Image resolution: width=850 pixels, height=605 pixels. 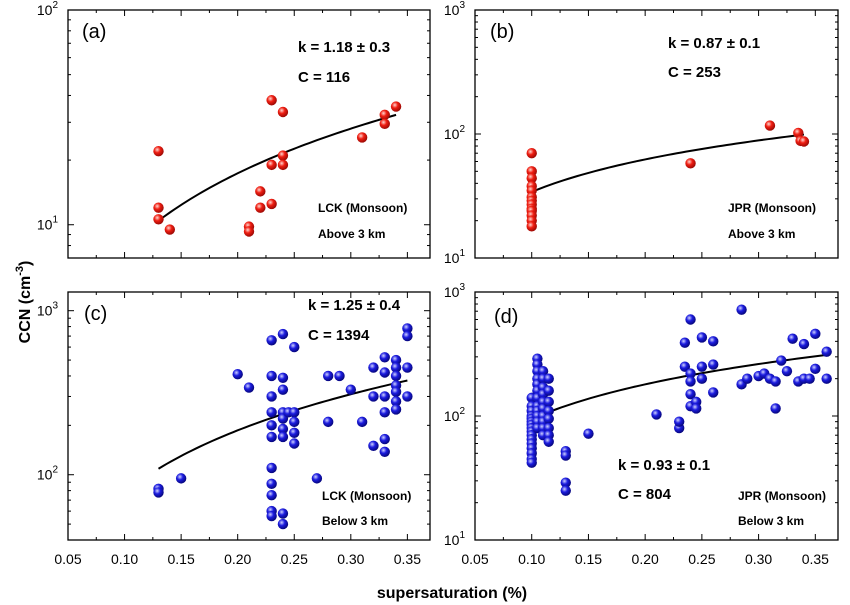 What do you see at coordinates (761, 234) in the screenshot?
I see `altitude-note: Above 3 km` at bounding box center [761, 234].